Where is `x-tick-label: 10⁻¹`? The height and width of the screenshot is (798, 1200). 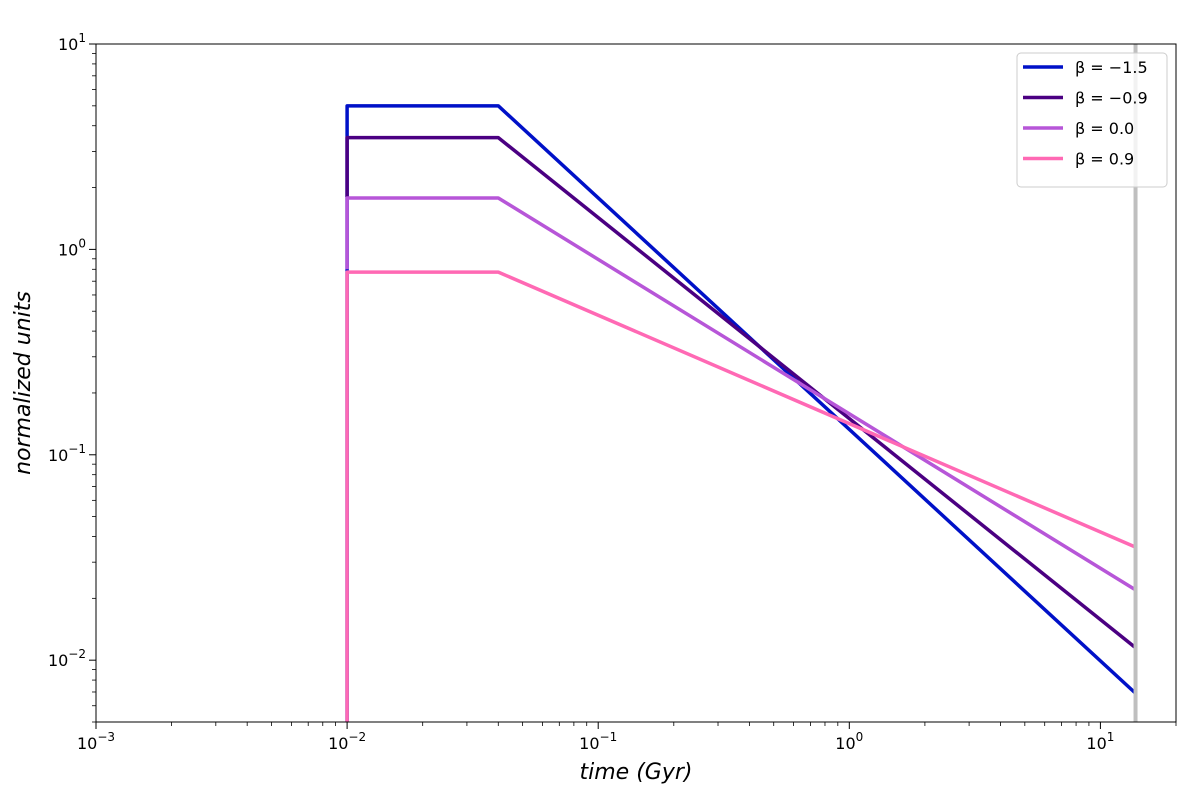
x-tick-label: 10⁻¹ is located at coordinates (598, 741).